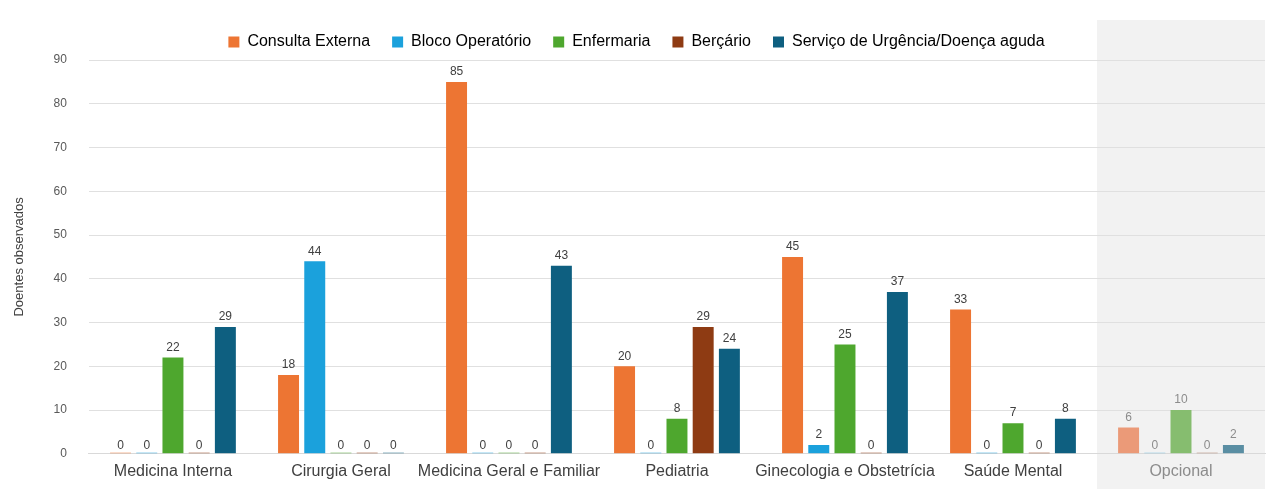  Describe the element at coordinates (173, 470) in the screenshot. I see `x-tick-label: Medicina Interna` at that location.